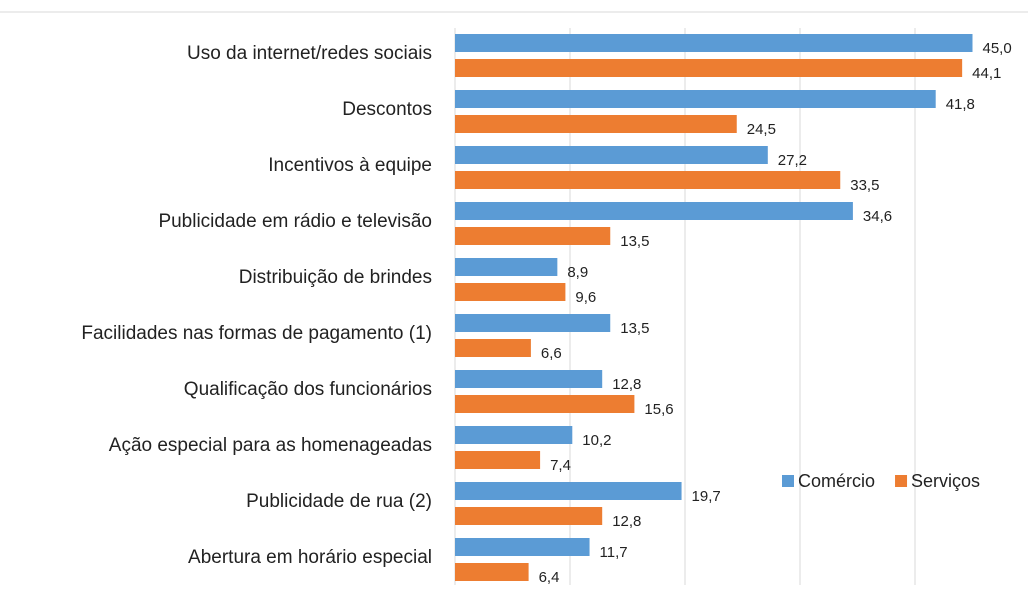 The image size is (1028, 598). I want to click on data-label: 41,8, so click(960, 104).